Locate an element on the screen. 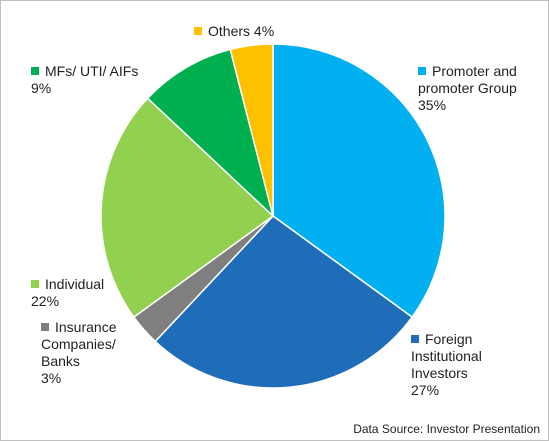 The image size is (549, 441). slice-name: Promoter and promoter Group is located at coordinates (467, 79).